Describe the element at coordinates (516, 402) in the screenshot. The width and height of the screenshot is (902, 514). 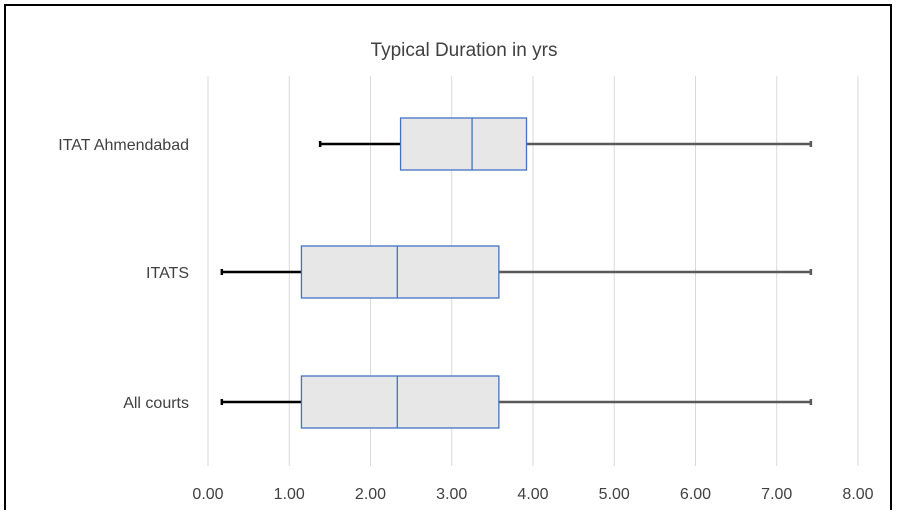
I see `box-all-courts` at that location.